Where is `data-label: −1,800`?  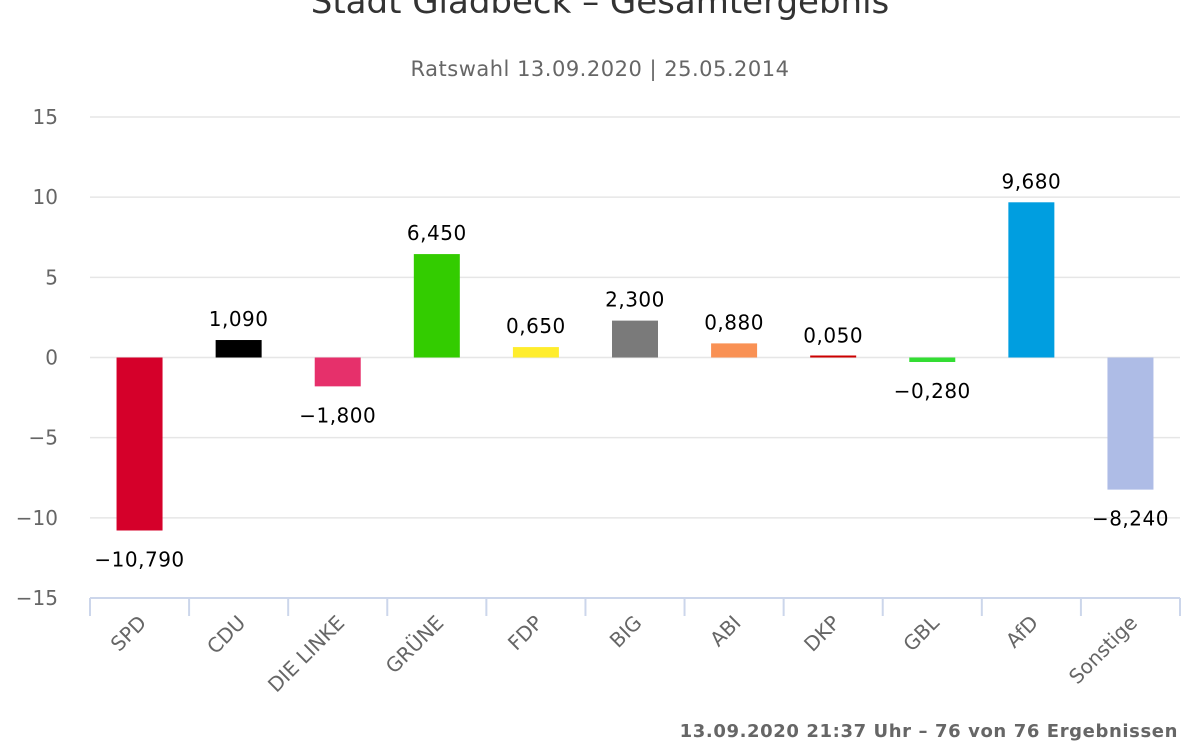 data-label: −1,800 is located at coordinates (337, 415).